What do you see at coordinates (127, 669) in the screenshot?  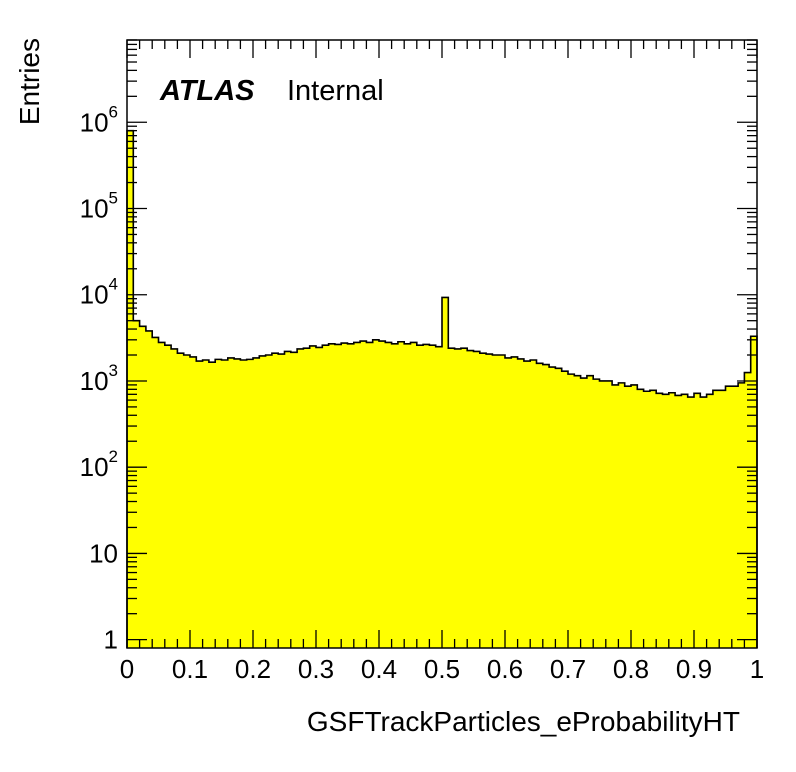 I see `x-tick-label: 0` at bounding box center [127, 669].